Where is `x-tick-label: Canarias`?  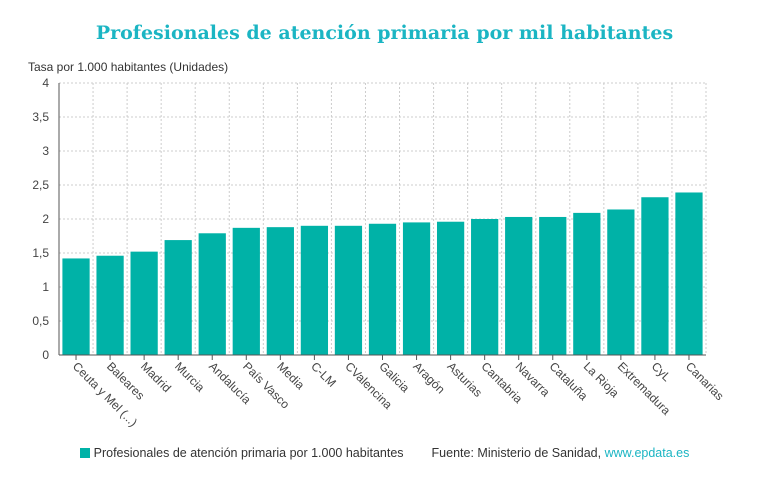 x-tick-label: Canarias is located at coordinates (705, 381).